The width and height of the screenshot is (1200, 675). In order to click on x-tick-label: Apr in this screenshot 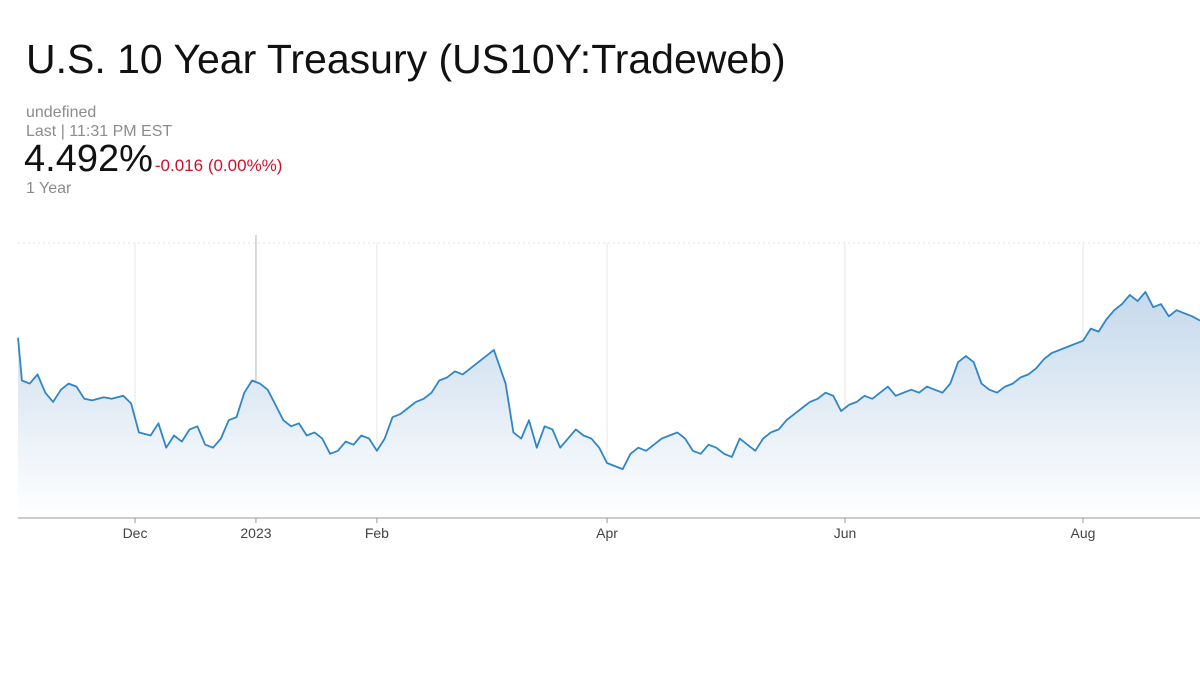, I will do `click(607, 533)`.